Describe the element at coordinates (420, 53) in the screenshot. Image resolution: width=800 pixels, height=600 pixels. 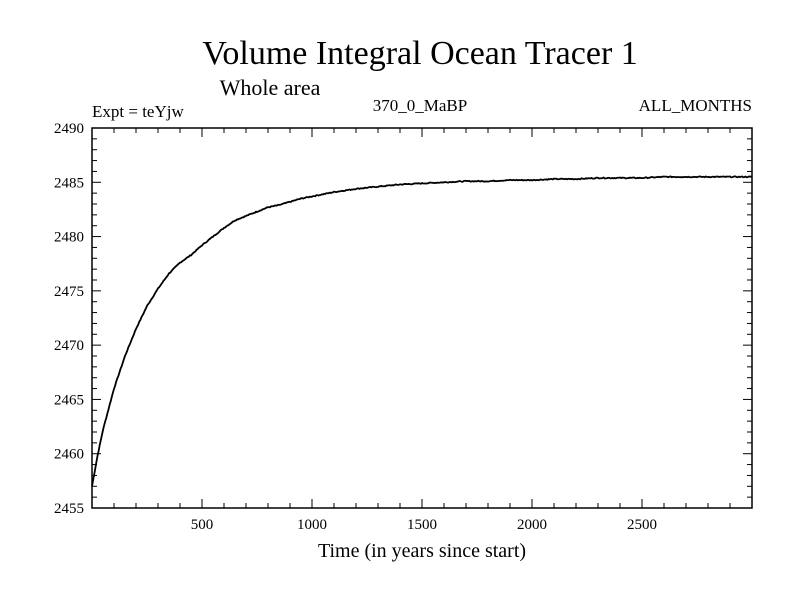
I see `chart-title: Volume Integral Ocean Tracer 1` at that location.